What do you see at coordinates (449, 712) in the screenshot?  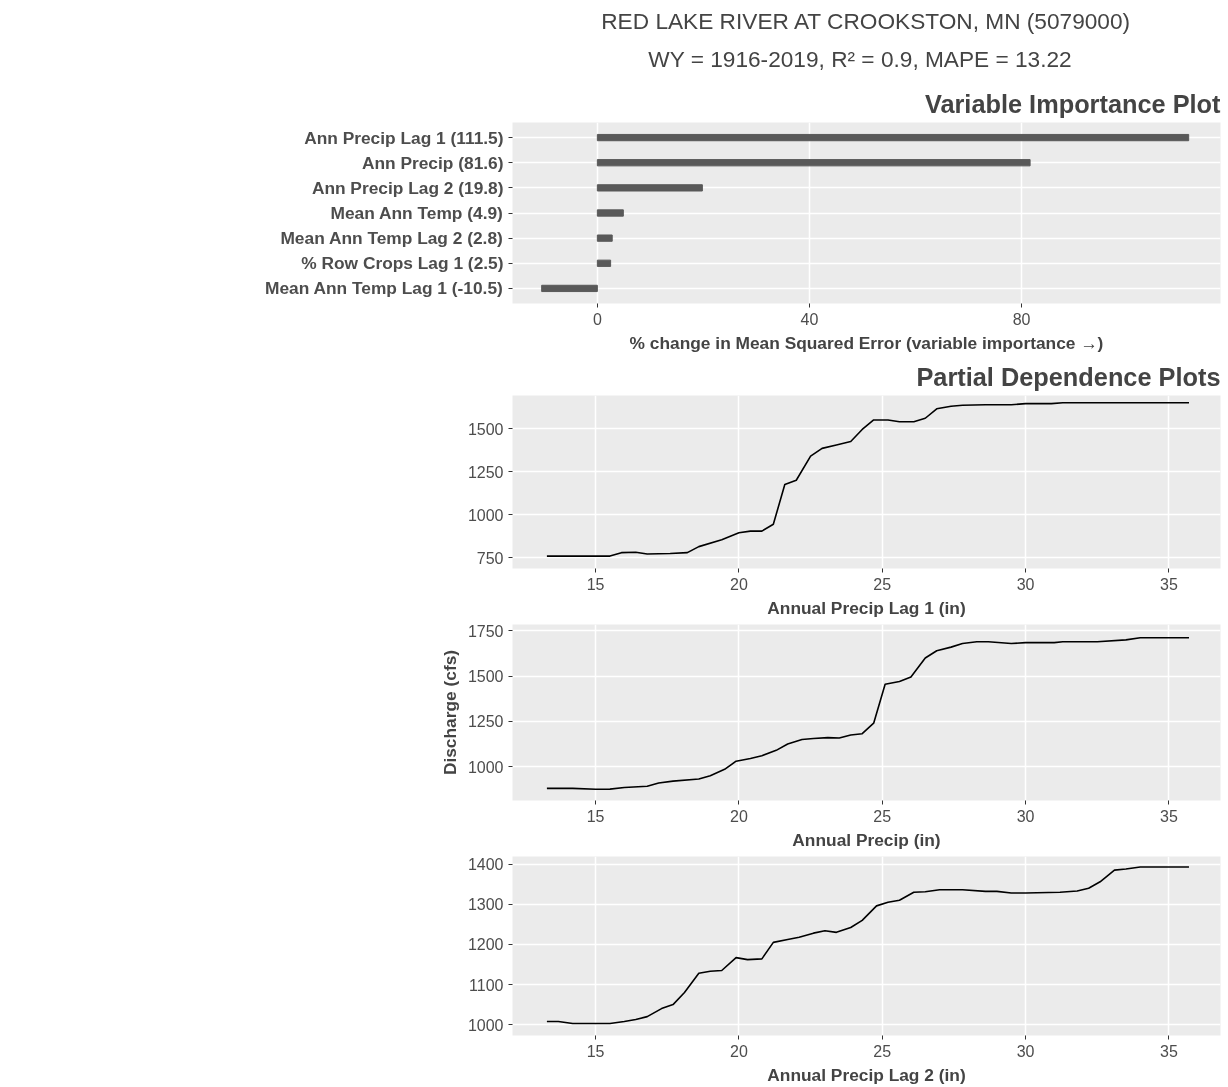 I see `y-axis-title: Discharge (cfs)` at bounding box center [449, 712].